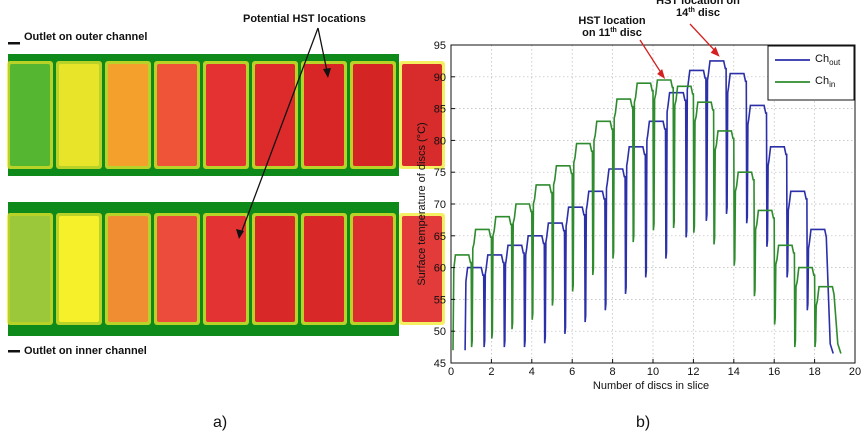 This screenshot has width=861, height=437. Describe the element at coordinates (613, 372) in the screenshot. I see `x-tick-label: 8` at that location.